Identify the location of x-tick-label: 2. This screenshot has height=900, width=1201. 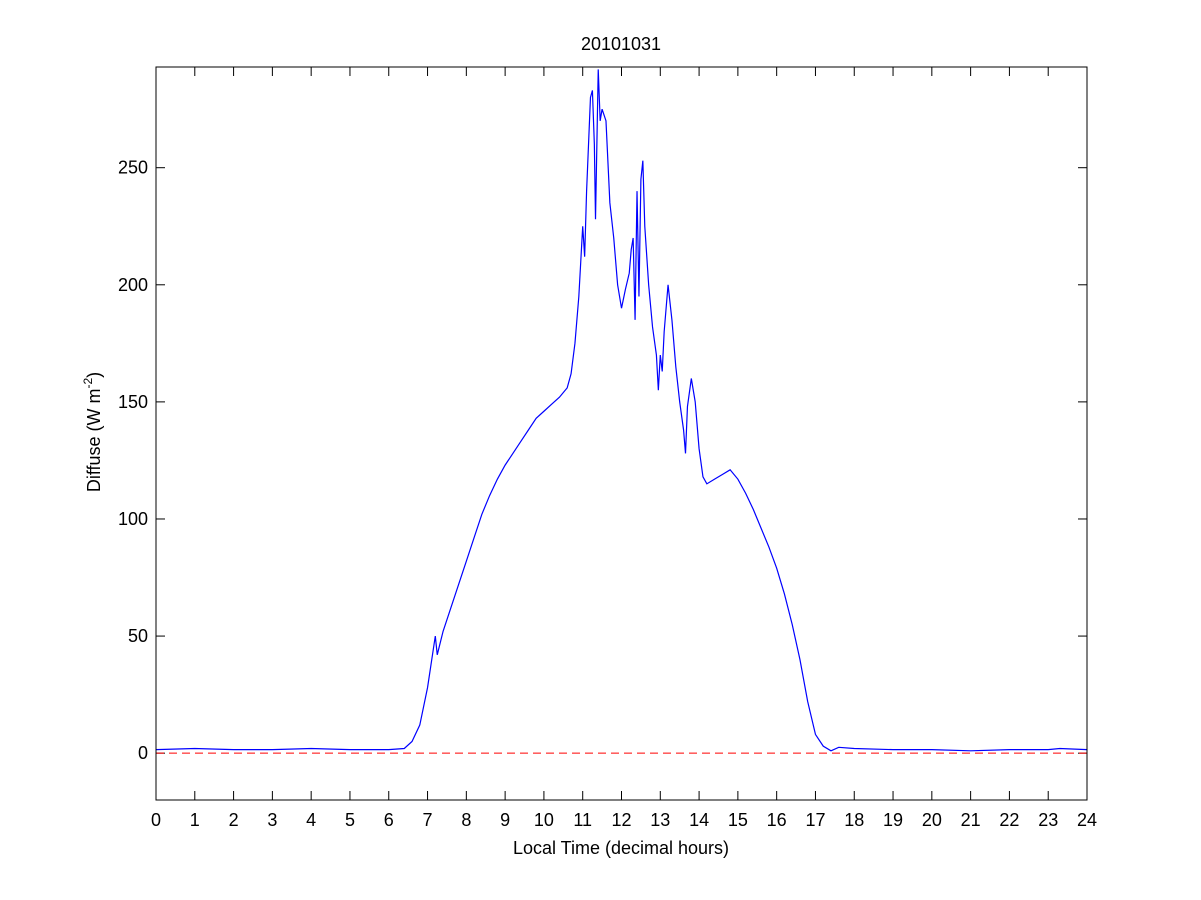
(234, 820).